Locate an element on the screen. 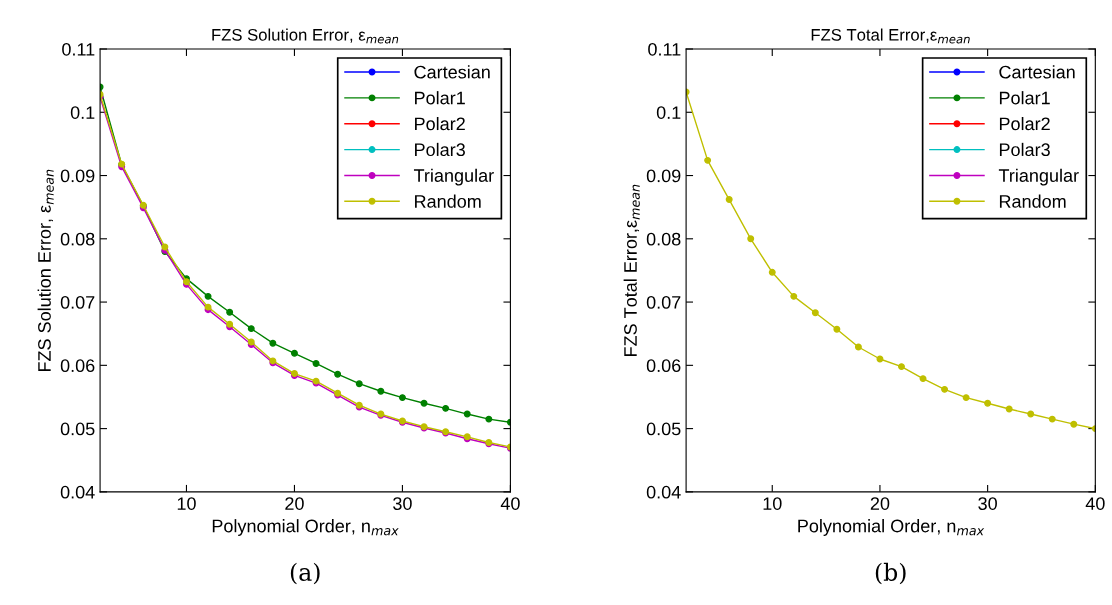 The width and height of the screenshot is (1112, 605). chart-title: FZS Total Error,ε$_{mean}$ is located at coordinates (890, 36).